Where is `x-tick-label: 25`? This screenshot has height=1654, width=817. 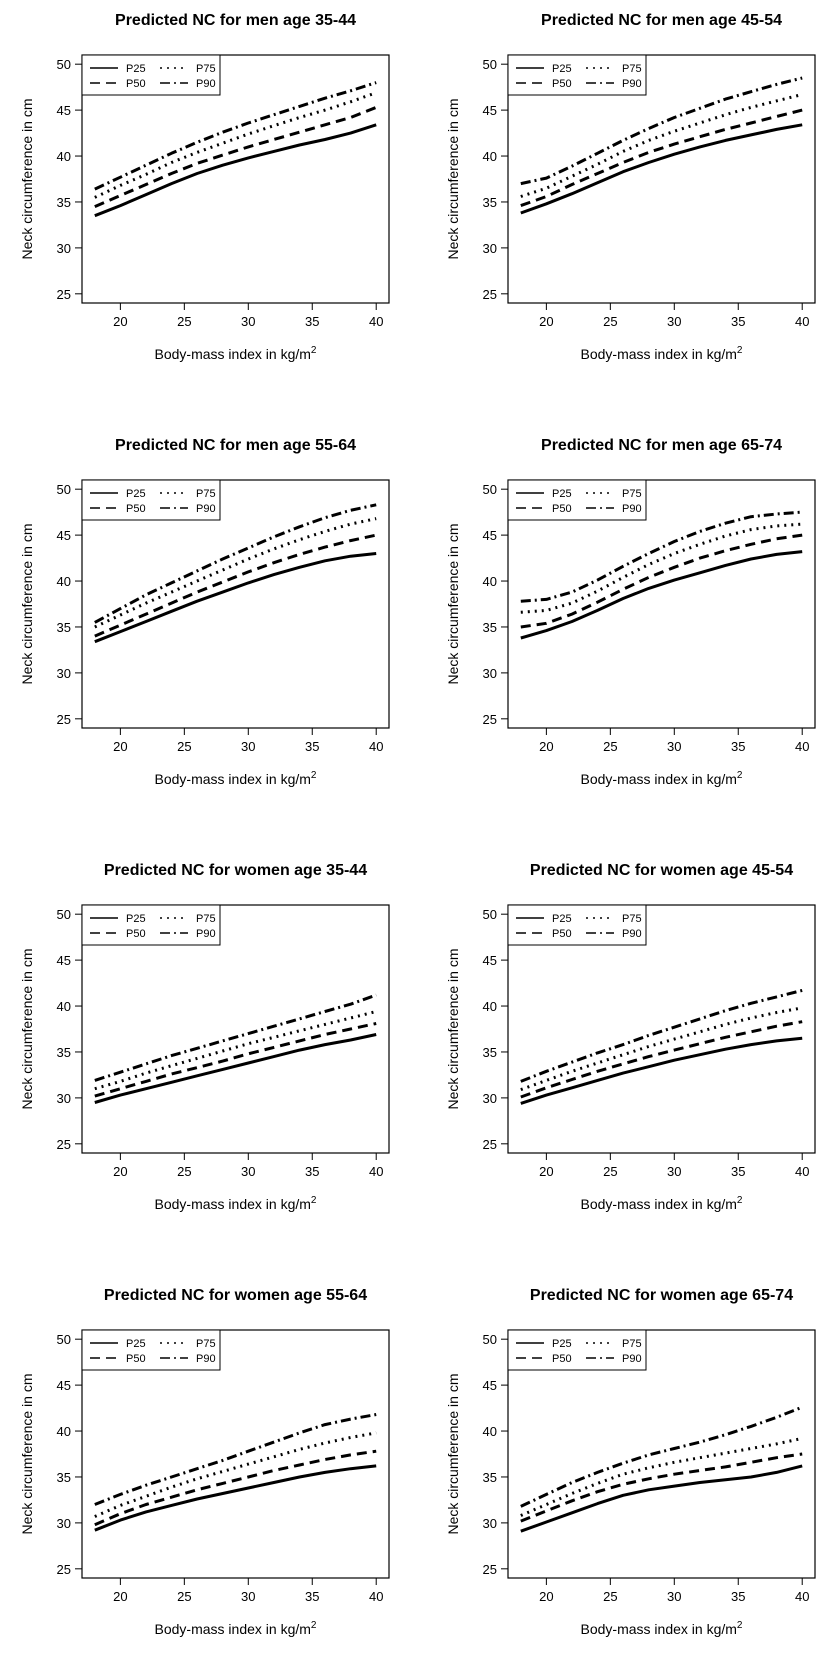
x-tick-label: 25 is located at coordinates (610, 1171).